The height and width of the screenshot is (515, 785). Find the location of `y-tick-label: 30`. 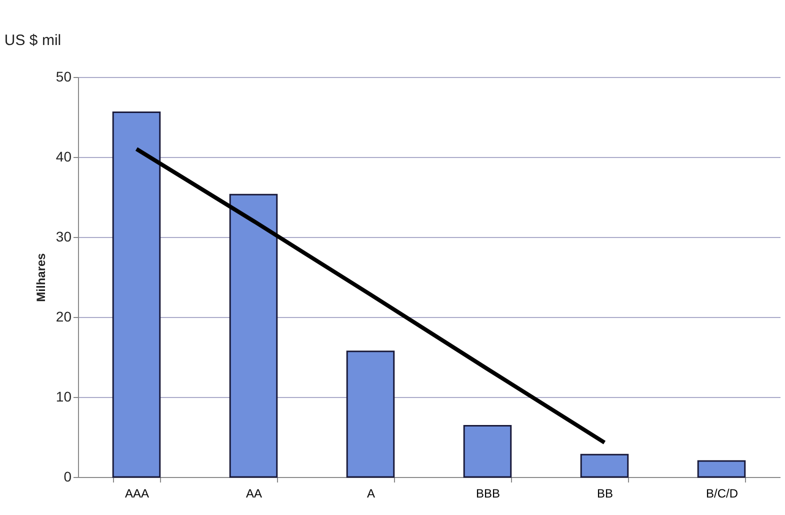

y-tick-label: 30 is located at coordinates (64, 236).